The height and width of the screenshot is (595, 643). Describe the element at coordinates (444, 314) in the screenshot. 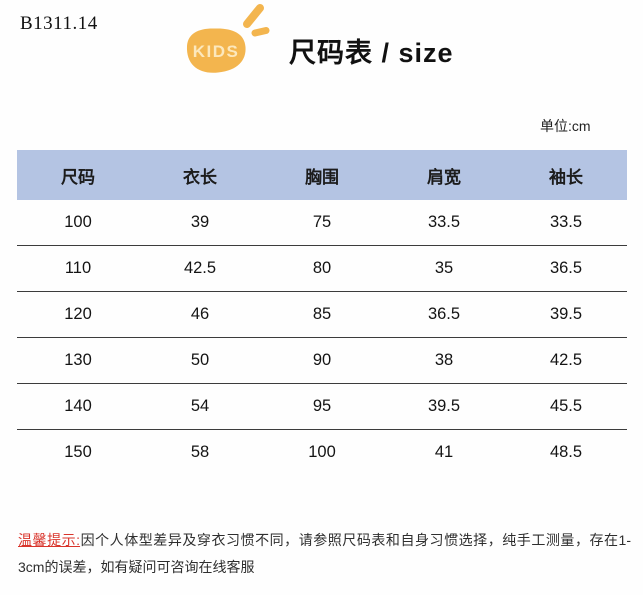

I see `cell-shoulder: 36.5` at that location.